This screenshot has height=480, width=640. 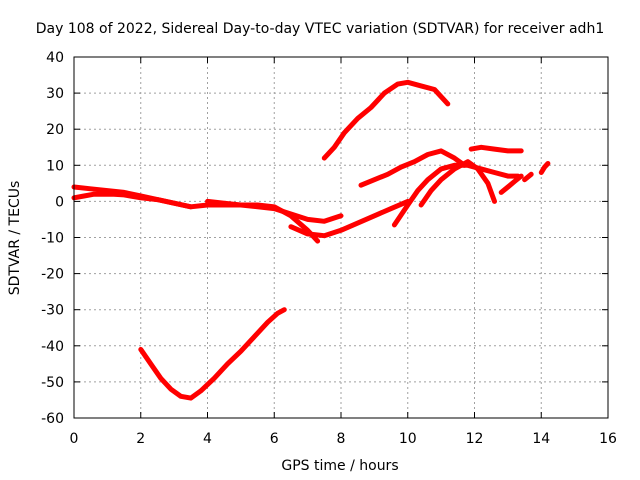 What do you see at coordinates (608, 439) in the screenshot?
I see `x-tick-label: 16` at bounding box center [608, 439].